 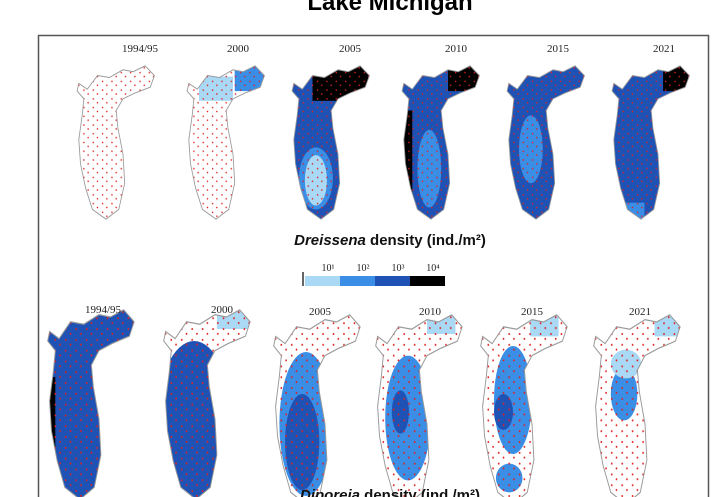 I want to click on caption: Dreissena density (ind./m²), so click(x=390, y=240).